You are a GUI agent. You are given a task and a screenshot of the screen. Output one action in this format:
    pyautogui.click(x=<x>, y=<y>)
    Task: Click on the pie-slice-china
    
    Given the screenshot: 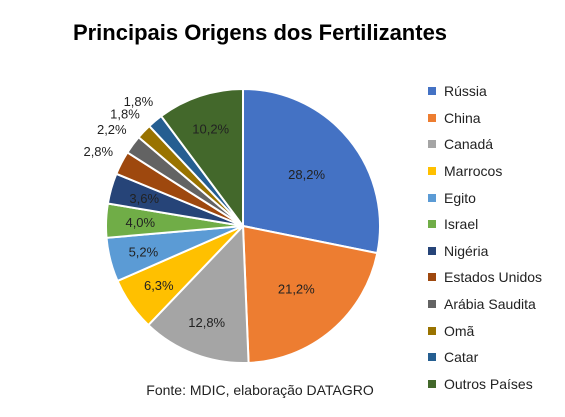 What is the action you would take?
    pyautogui.click(x=310, y=294)
    